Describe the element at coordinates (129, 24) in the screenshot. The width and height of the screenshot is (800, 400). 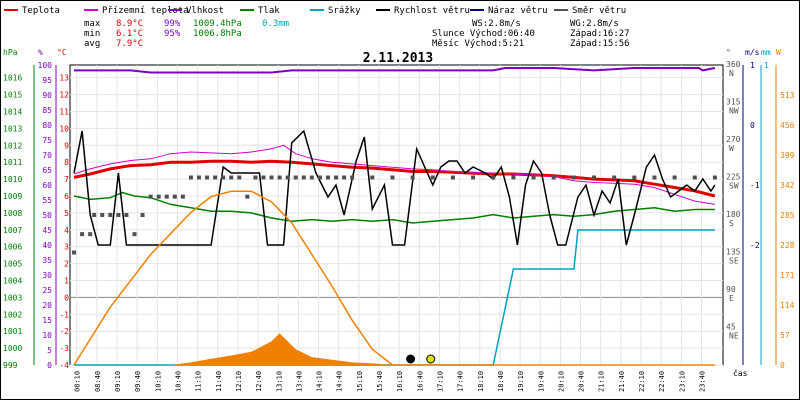
I see `stat-max-temp: 8.9°C` at that location.